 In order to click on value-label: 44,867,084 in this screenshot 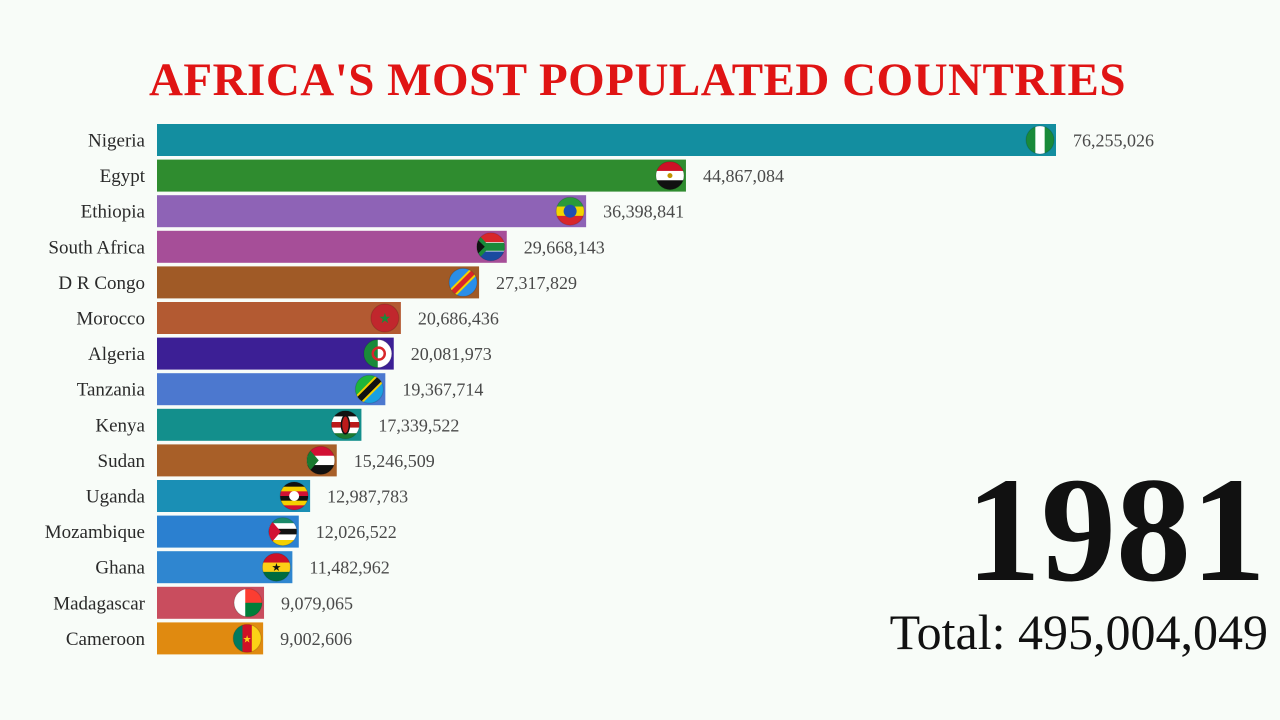, I will do `click(743, 176)`.